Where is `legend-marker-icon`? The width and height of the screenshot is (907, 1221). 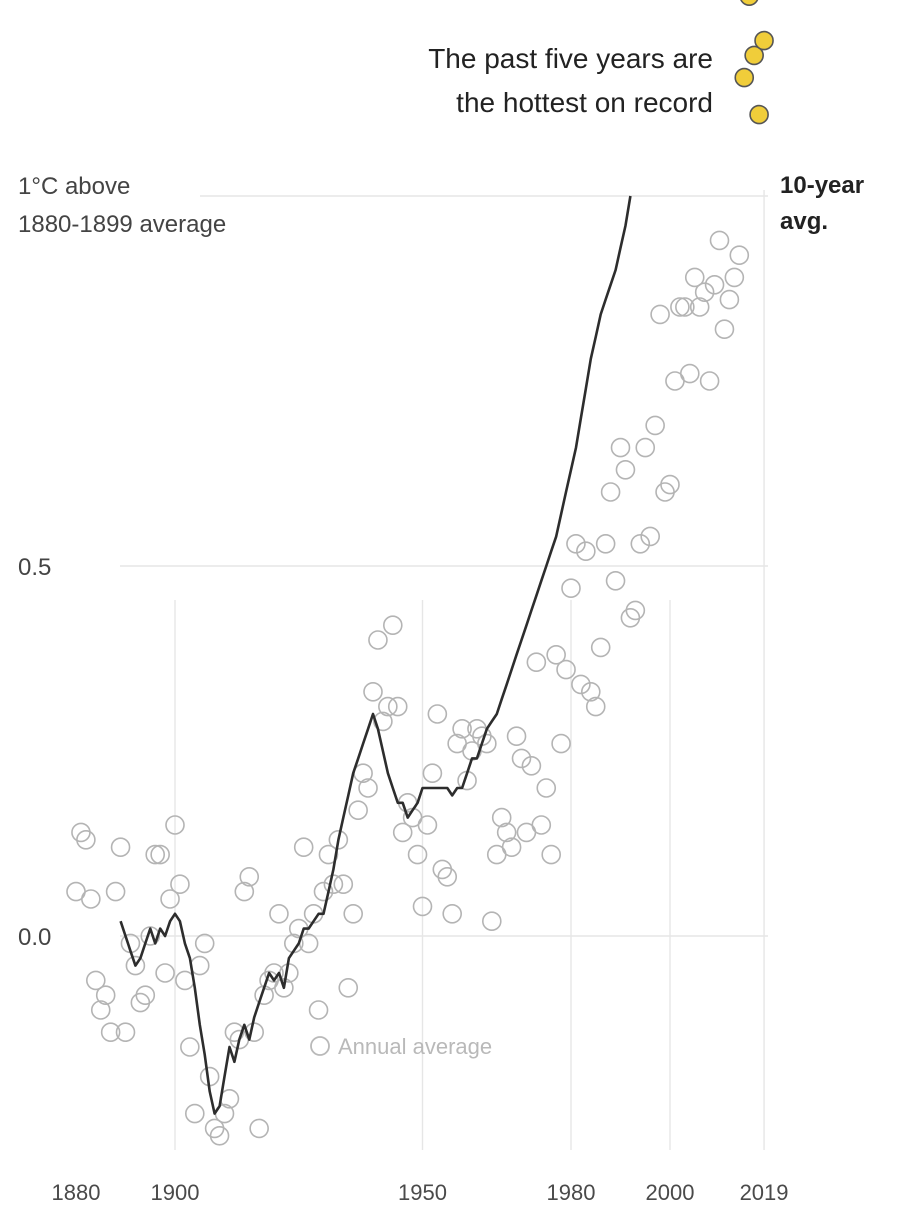
legend-marker-icon is located at coordinates (320, 1046).